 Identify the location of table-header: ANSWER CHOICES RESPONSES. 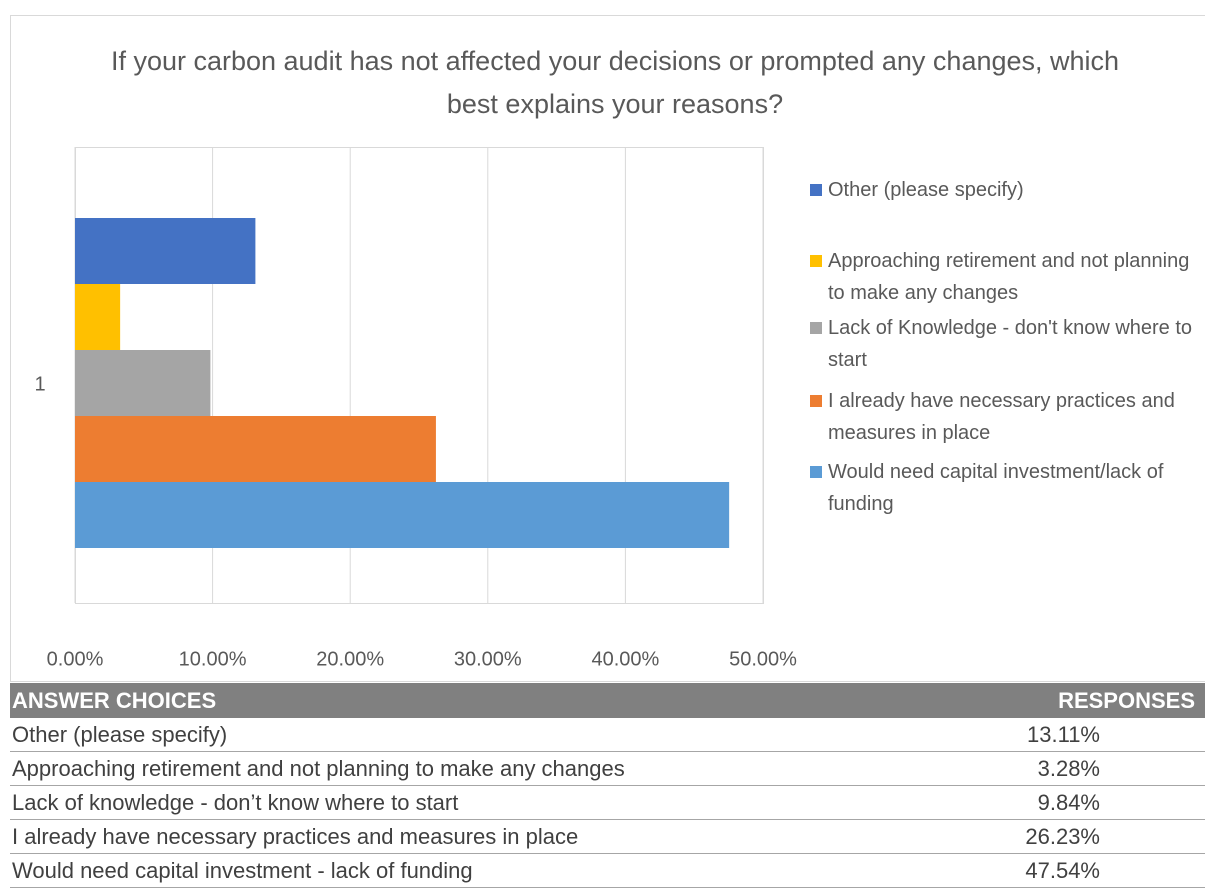
(607, 700).